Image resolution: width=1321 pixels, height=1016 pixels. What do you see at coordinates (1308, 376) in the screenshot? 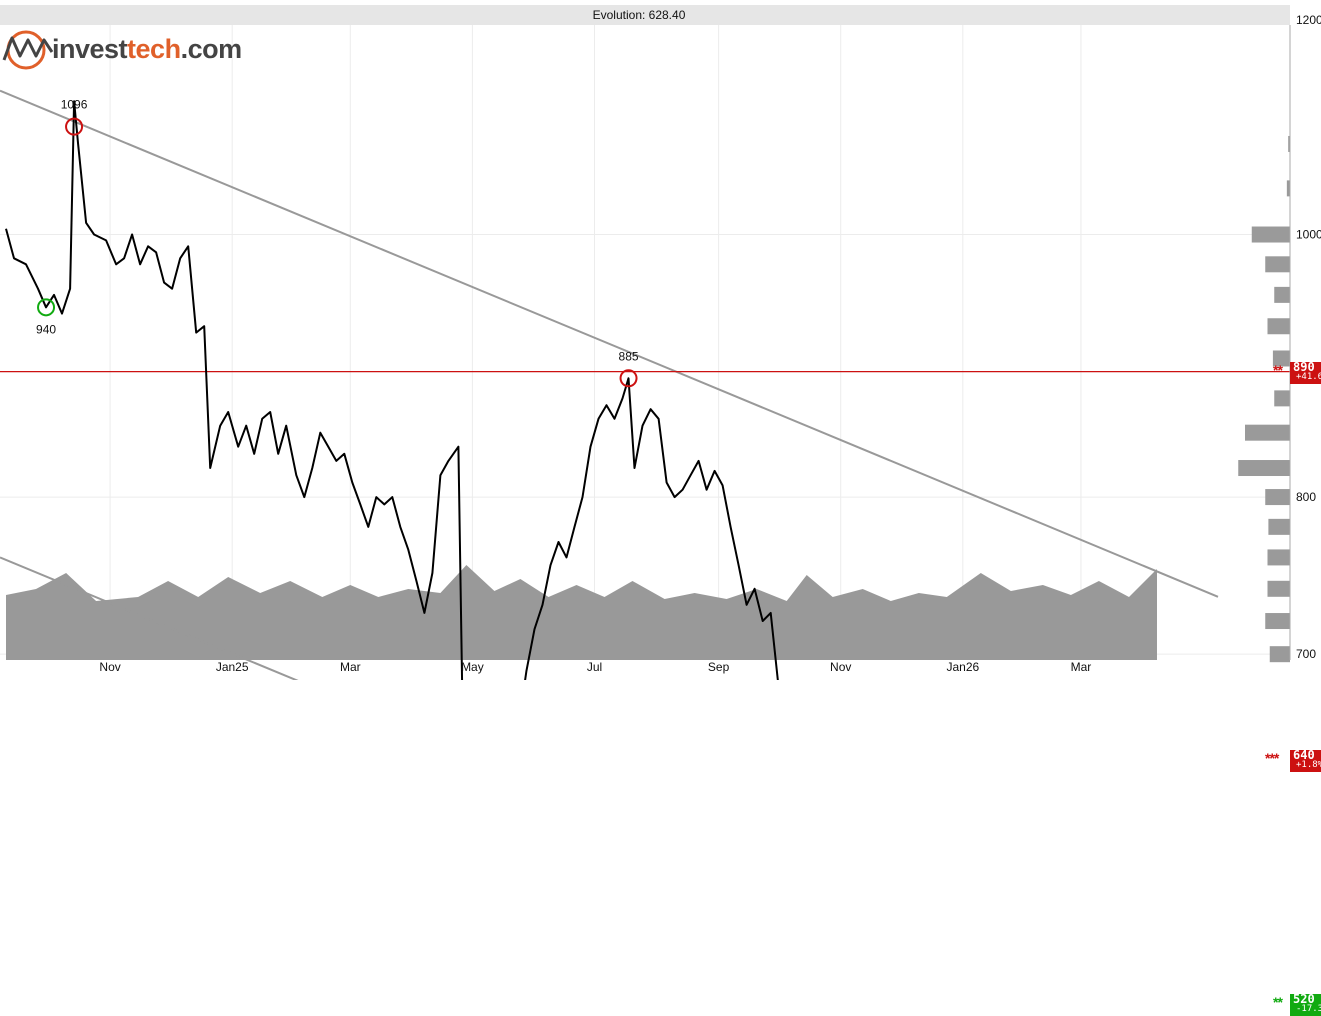
I see `level-percent: +41.6%` at bounding box center [1308, 376].